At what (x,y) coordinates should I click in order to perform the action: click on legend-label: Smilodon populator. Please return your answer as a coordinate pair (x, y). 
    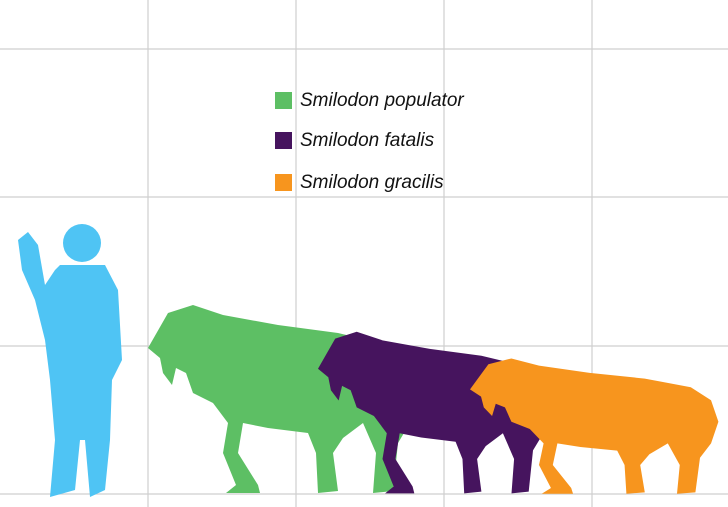
    Looking at the image, I should click on (382, 100).